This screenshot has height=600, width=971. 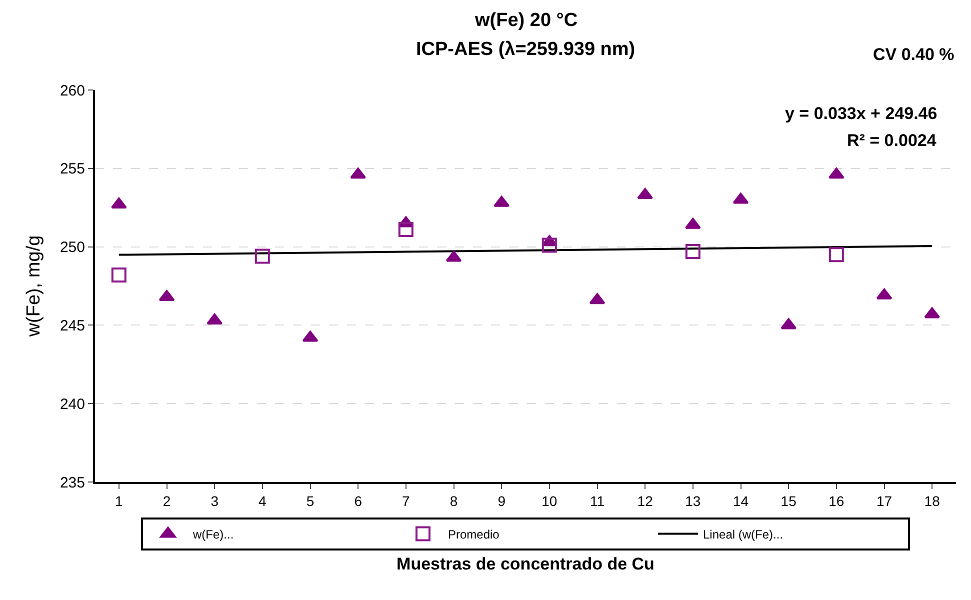 I want to click on chart-title: w(Fe) 20 °C, so click(x=526, y=20).